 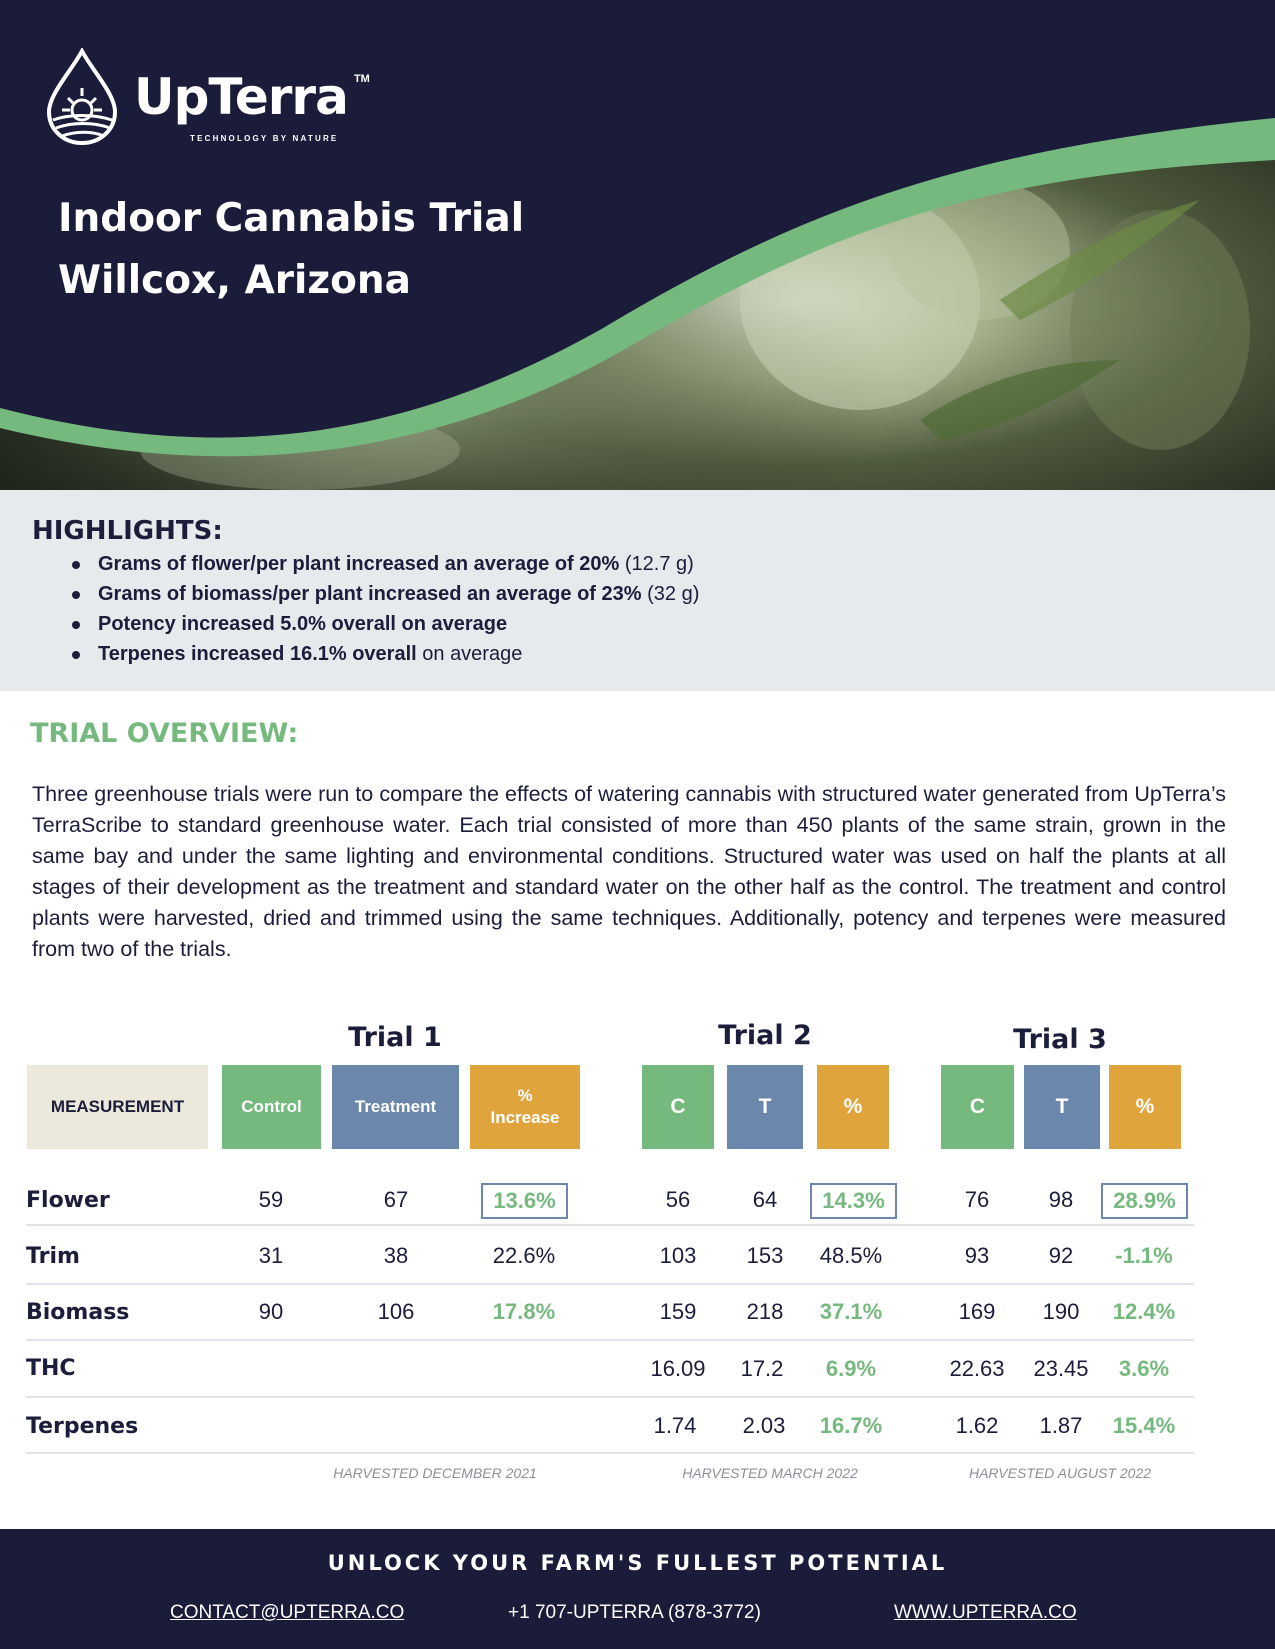 I want to click on table-cell: 1.74, so click(x=675, y=1425).